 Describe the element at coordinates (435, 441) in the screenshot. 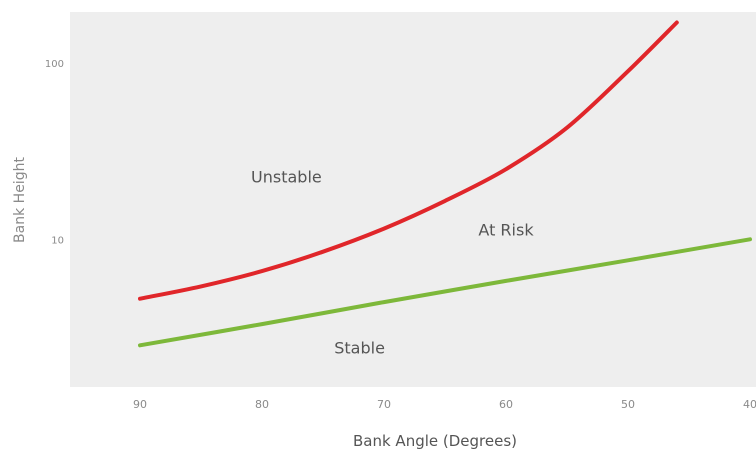

I see `x-axis-label: Bank Angle (Degrees)` at that location.